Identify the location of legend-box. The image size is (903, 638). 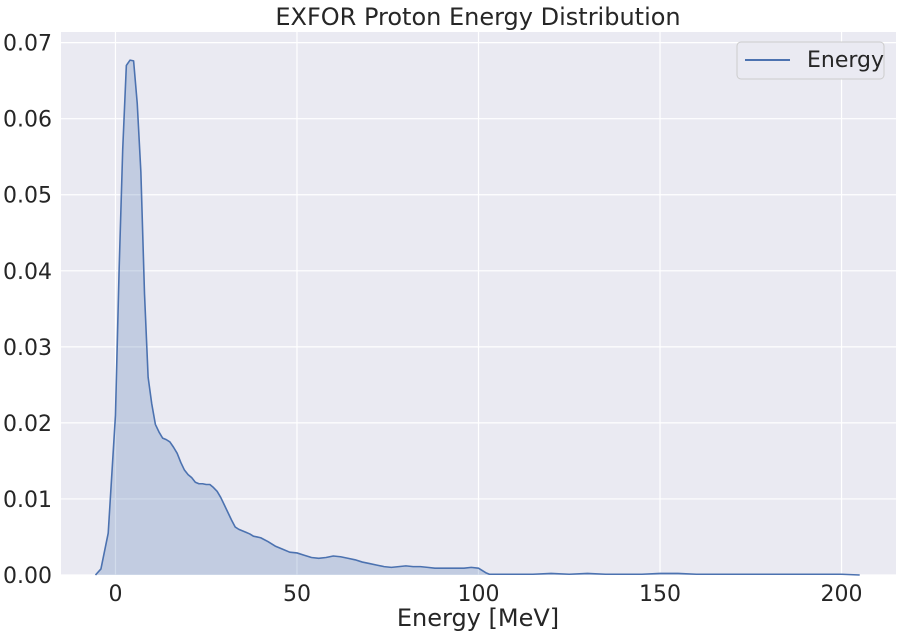
(810, 60).